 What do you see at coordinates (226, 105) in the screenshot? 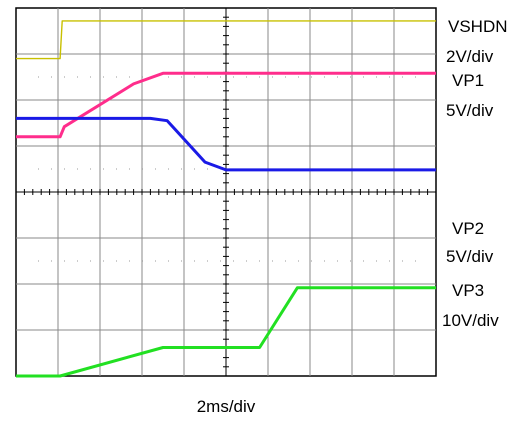
I see `trace-vp1` at bounding box center [226, 105].